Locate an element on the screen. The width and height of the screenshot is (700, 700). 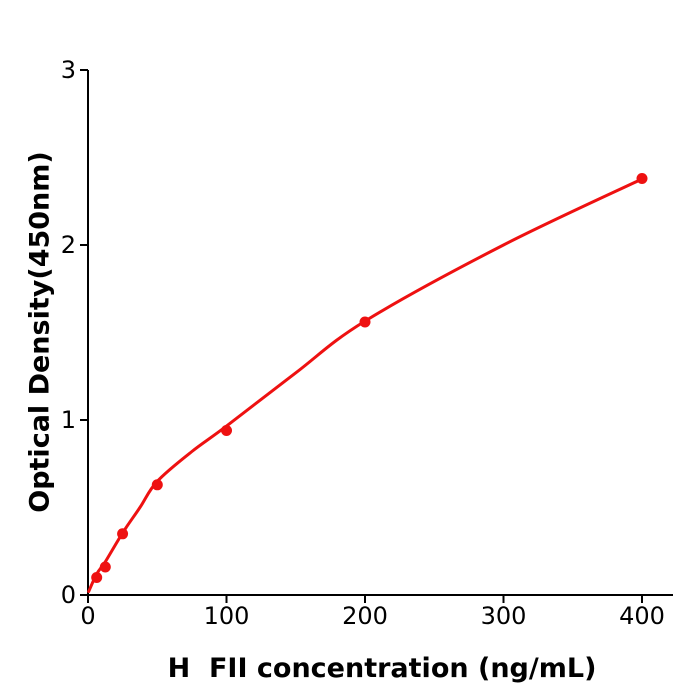
x-tick-label: 100 is located at coordinates (227, 616).